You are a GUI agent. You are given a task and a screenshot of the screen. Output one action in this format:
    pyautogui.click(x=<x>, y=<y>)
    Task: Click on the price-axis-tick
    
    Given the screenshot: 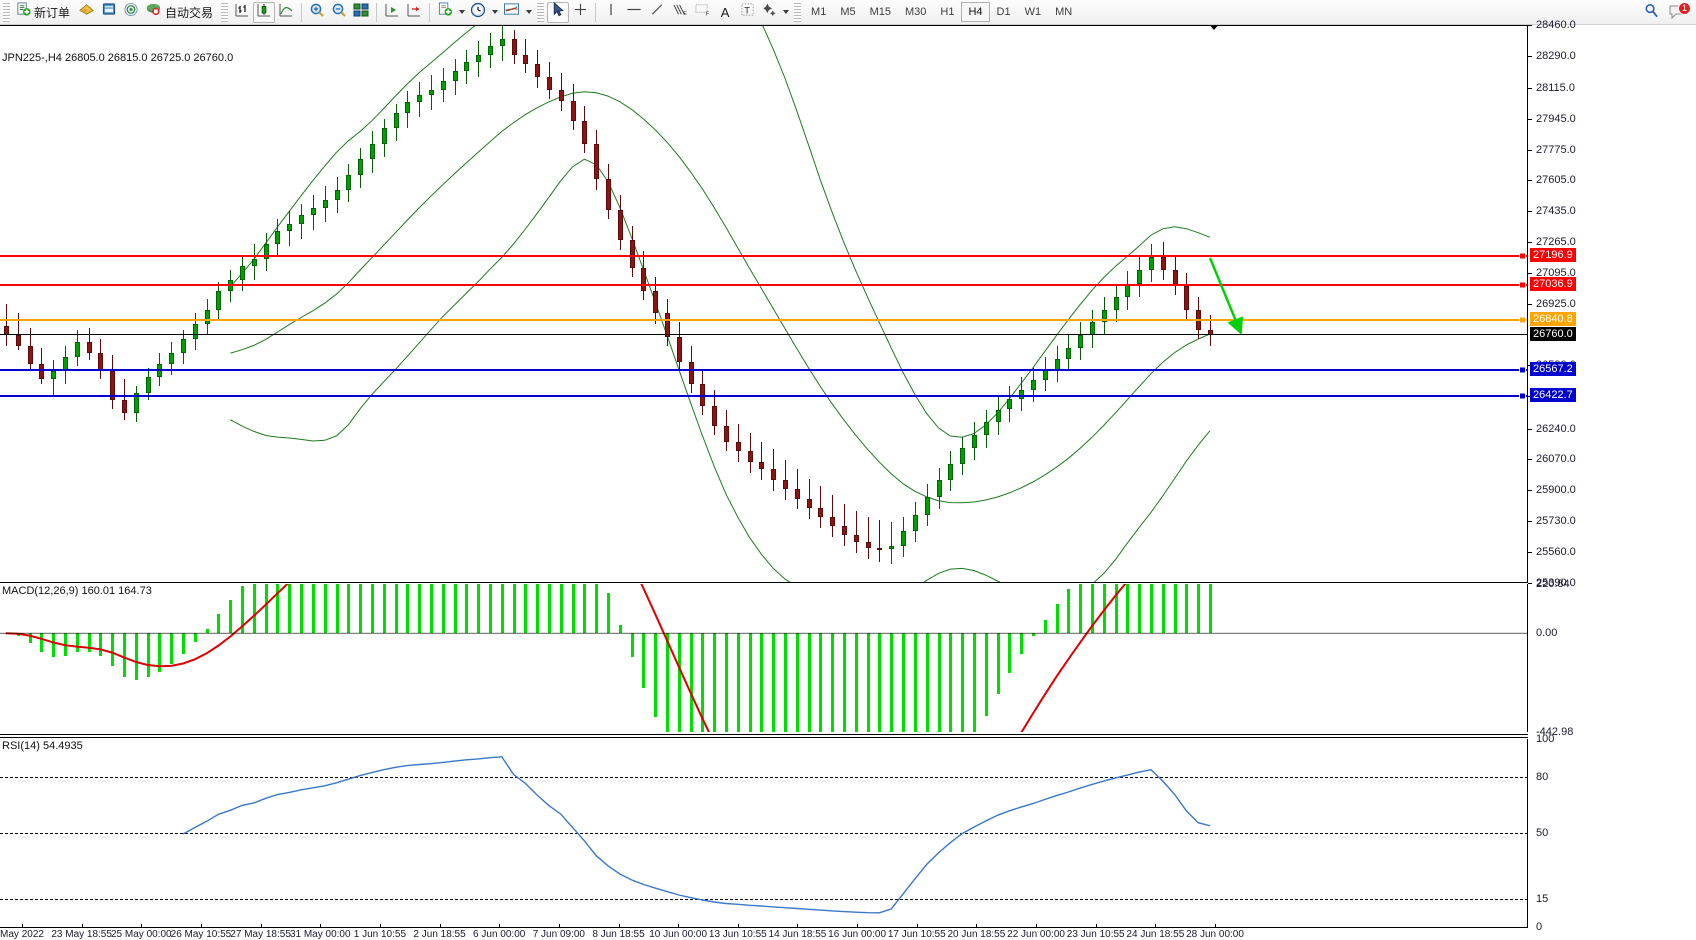 What is the action you would take?
    pyautogui.click(x=1530, y=56)
    